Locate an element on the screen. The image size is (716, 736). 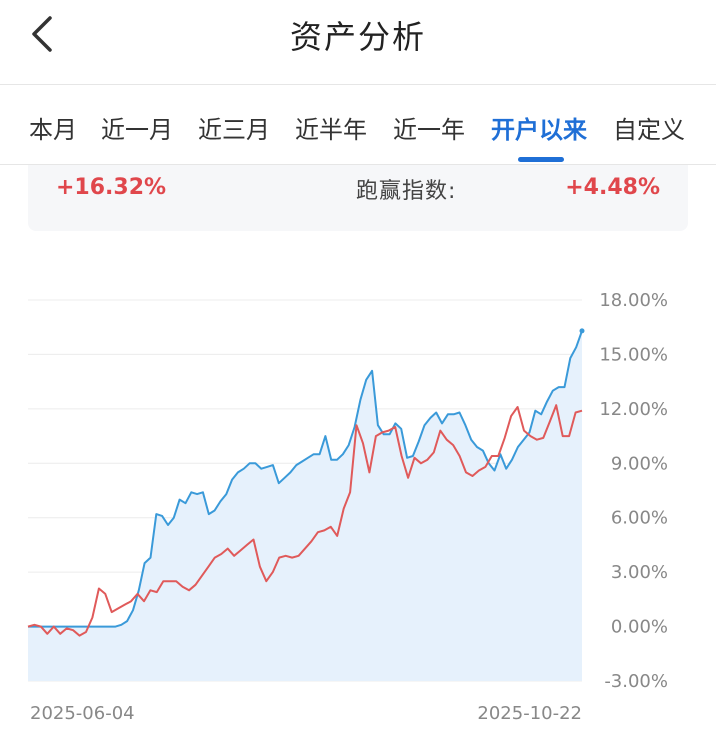
y-tick-label: 12.00% is located at coordinates (633, 409).